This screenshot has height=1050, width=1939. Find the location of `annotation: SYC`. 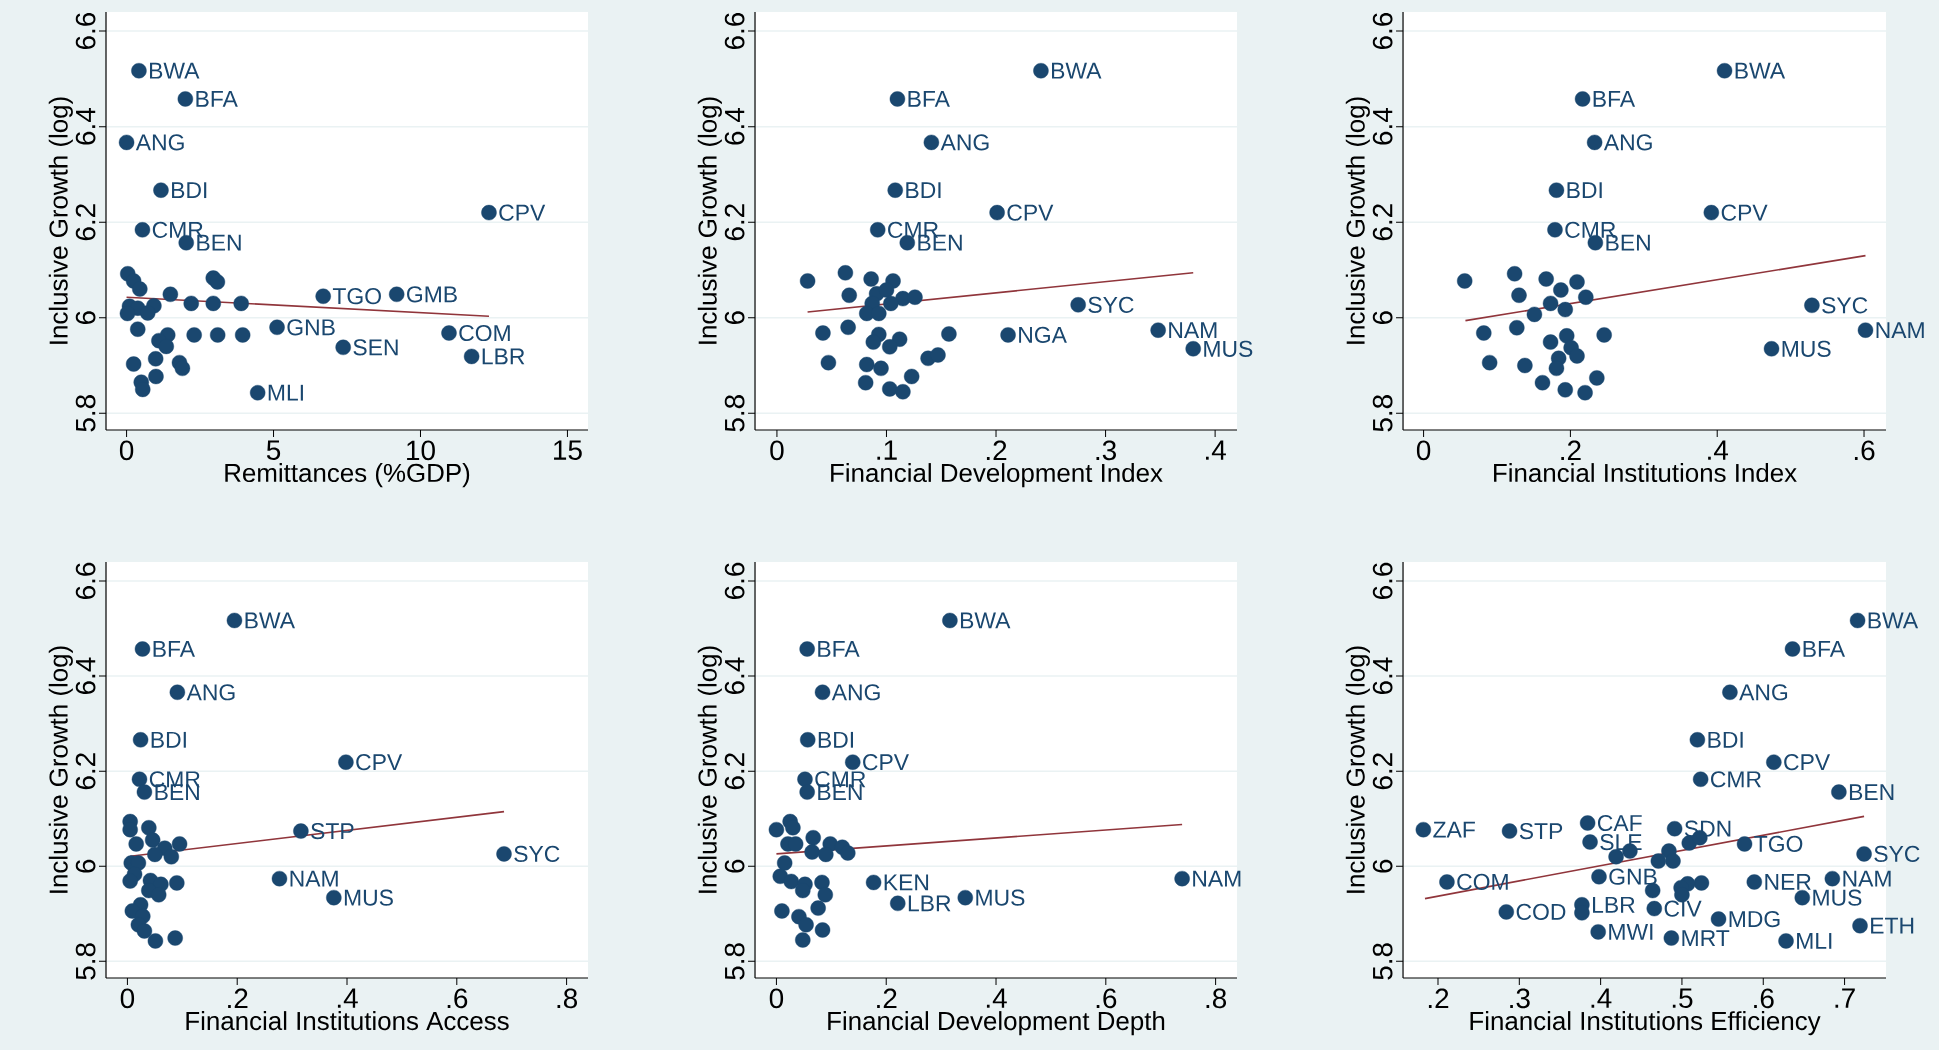

annotation: SYC is located at coordinates (1897, 854).